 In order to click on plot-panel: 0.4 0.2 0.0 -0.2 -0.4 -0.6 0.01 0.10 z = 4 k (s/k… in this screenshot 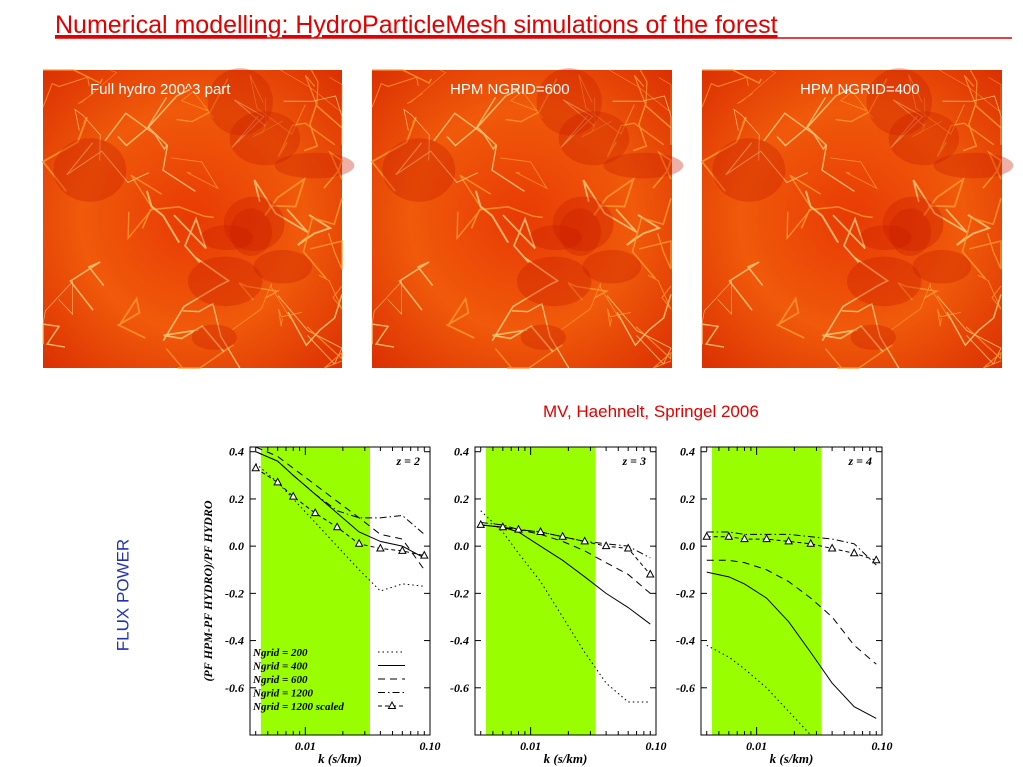, I will do `click(784, 605)`.